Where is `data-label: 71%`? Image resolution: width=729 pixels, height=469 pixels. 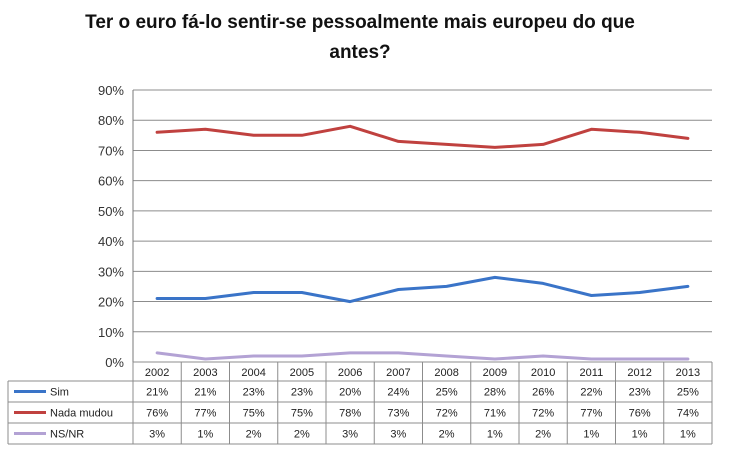 data-label: 71% is located at coordinates (495, 414).